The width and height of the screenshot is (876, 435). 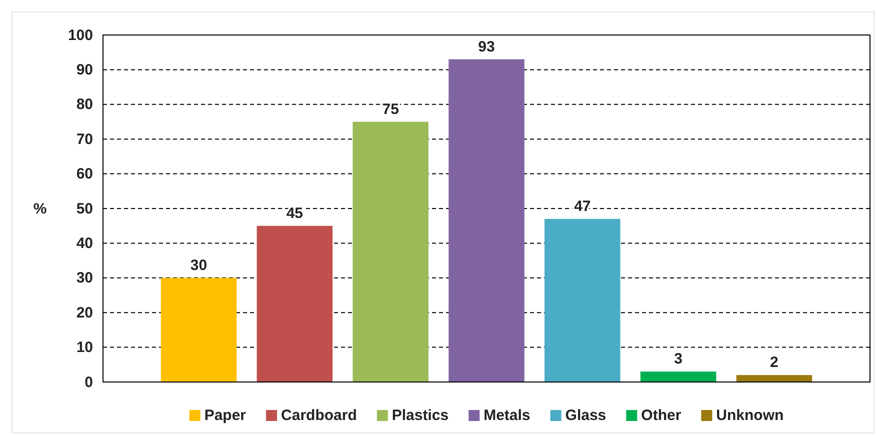 What do you see at coordinates (420, 415) in the screenshot?
I see `legend-label: Plastics` at bounding box center [420, 415].